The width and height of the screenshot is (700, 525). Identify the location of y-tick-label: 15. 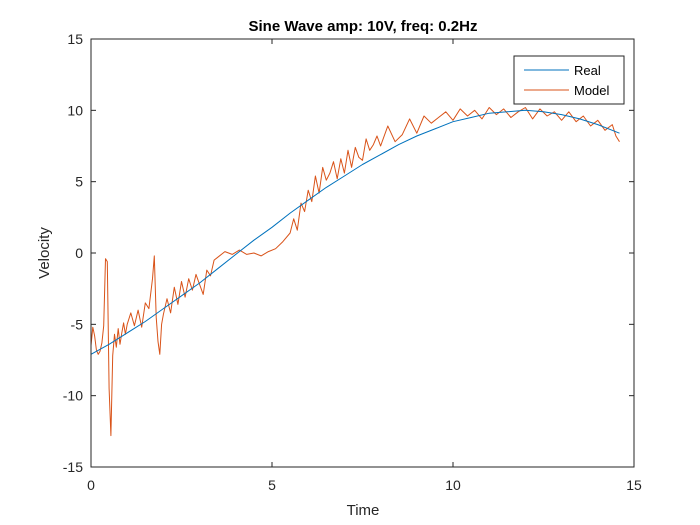
(75, 39).